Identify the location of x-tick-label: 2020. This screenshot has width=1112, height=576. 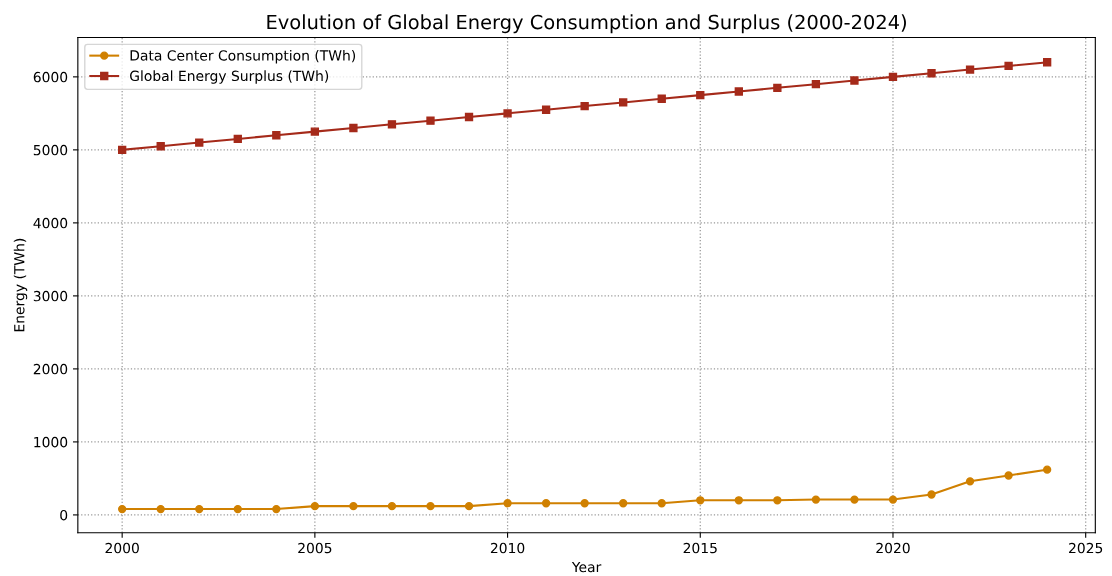
(893, 548).